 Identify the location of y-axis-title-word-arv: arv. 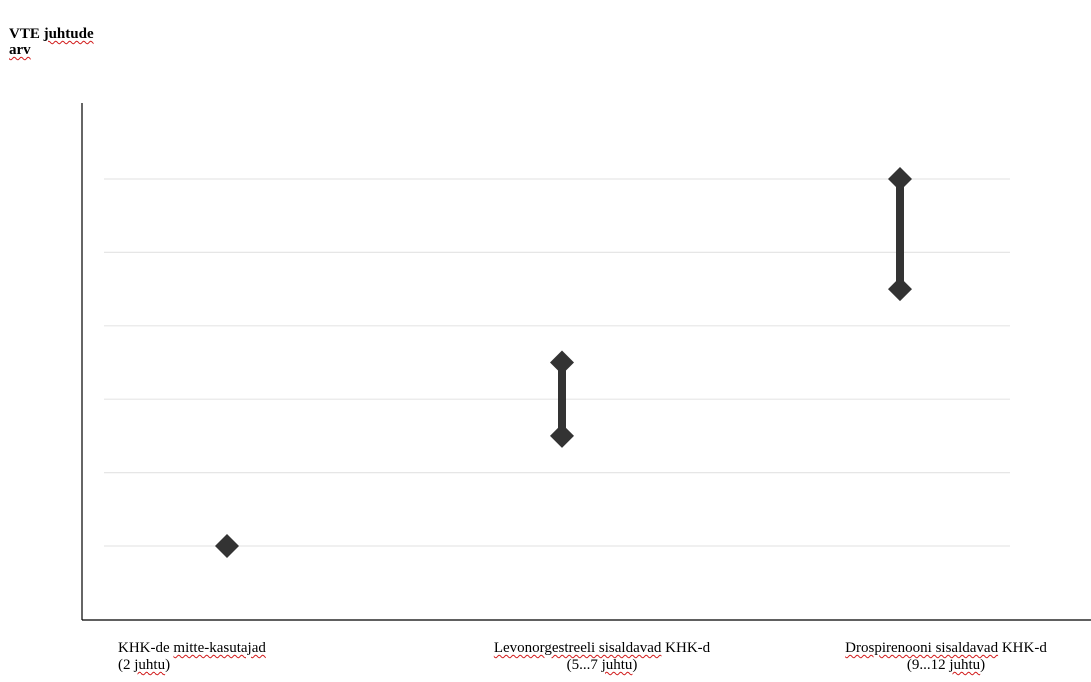
(20, 50).